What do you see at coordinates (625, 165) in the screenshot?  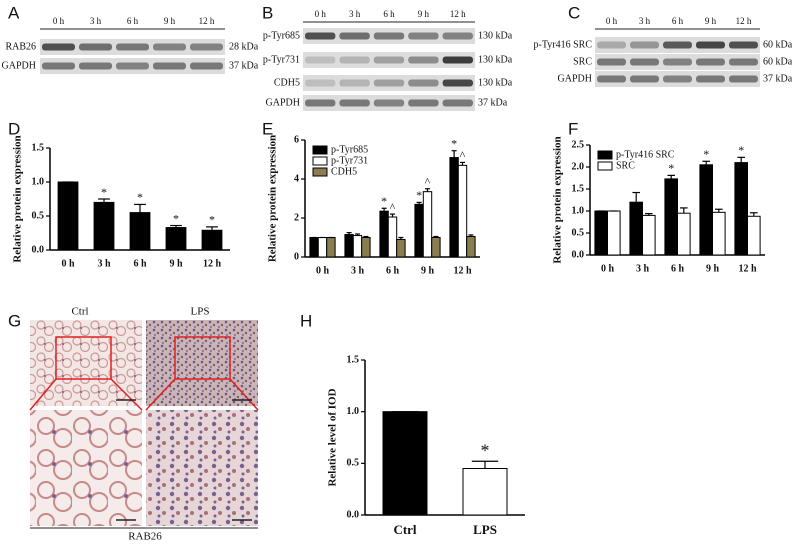 I see `legend-label: SRC` at bounding box center [625, 165].